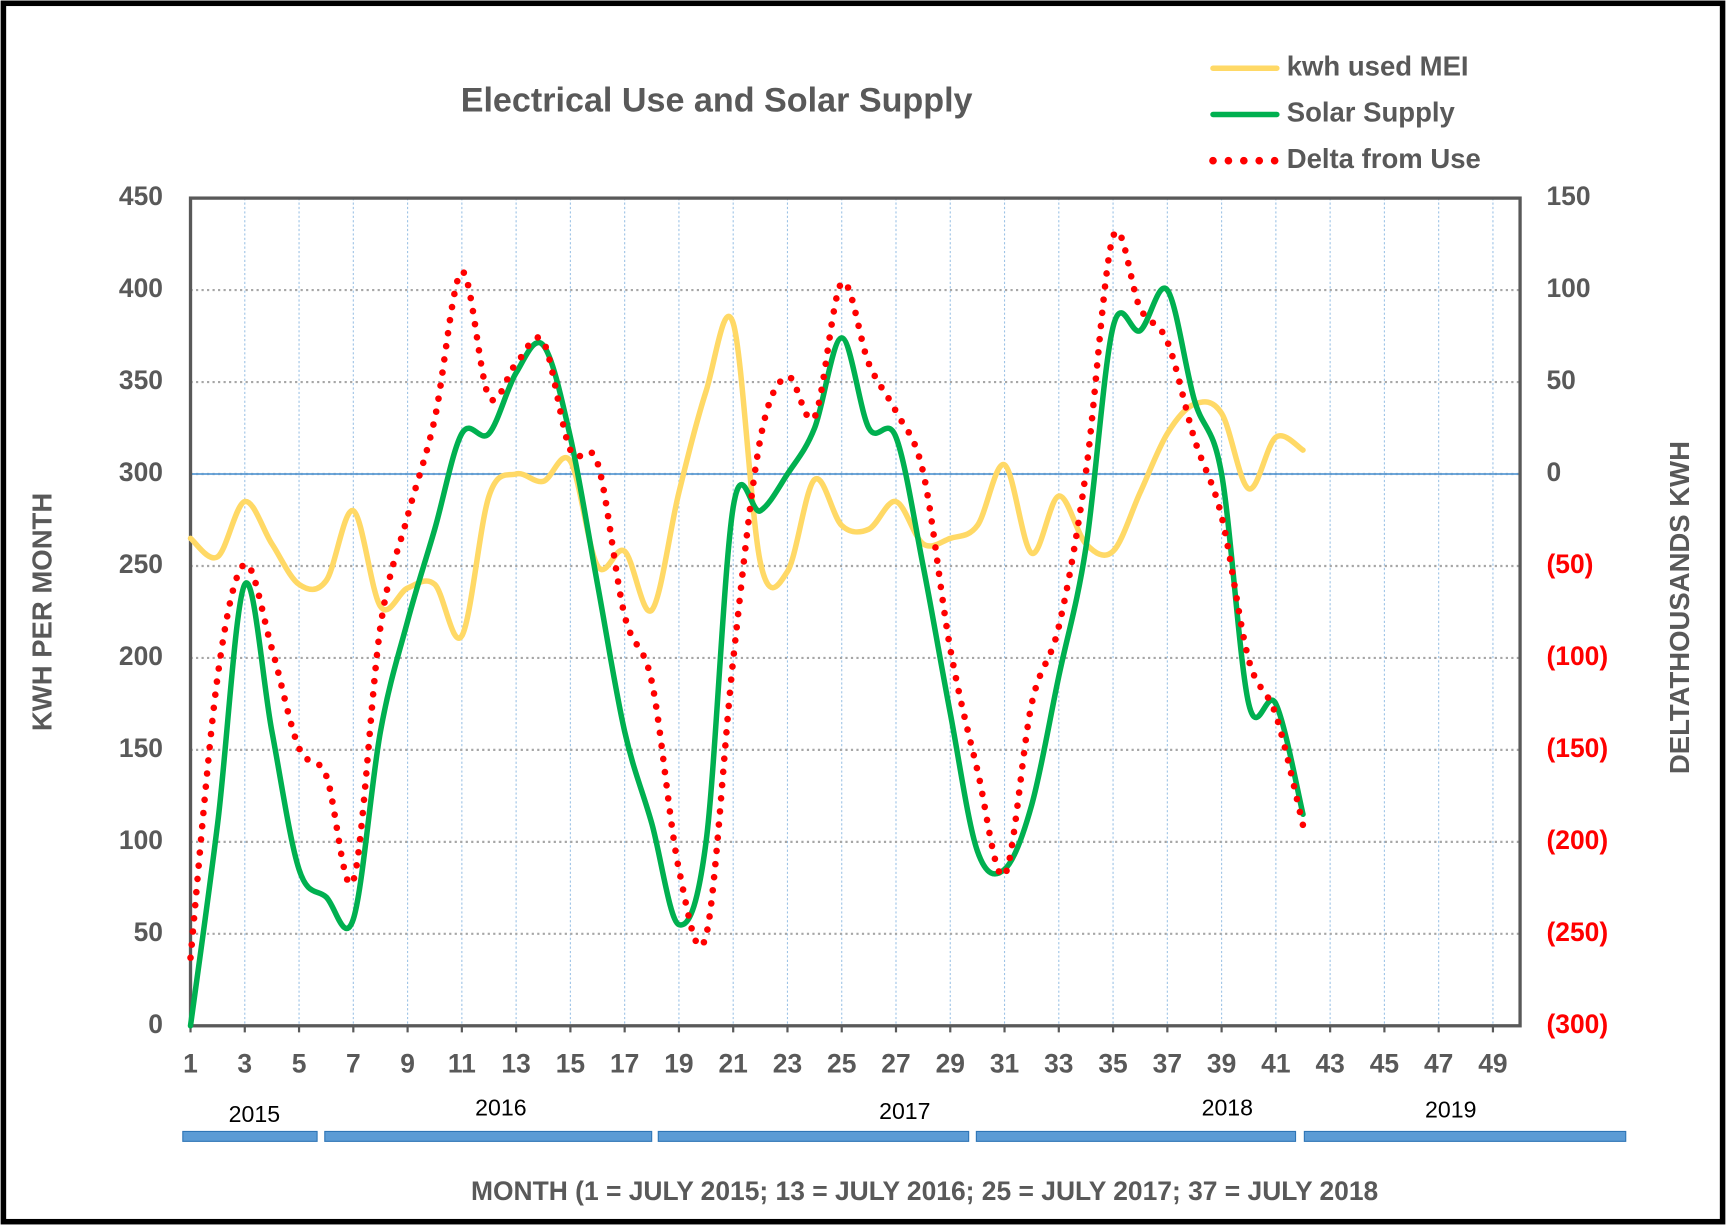  I want to click on x-tick-label: 15, so click(570, 1063).